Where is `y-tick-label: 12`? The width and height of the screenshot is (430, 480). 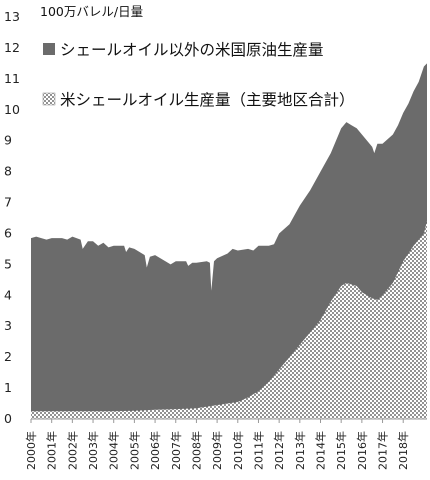 y-tick-label: 12 is located at coordinates (12, 47).